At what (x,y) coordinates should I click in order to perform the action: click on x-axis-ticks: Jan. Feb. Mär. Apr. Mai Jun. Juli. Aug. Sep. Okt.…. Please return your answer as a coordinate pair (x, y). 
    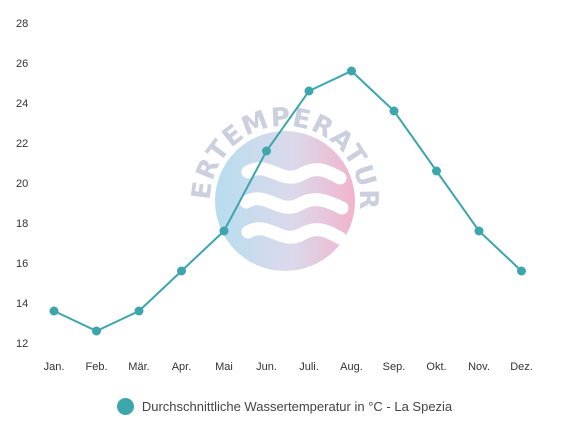
    Looking at the image, I should click on (288, 367).